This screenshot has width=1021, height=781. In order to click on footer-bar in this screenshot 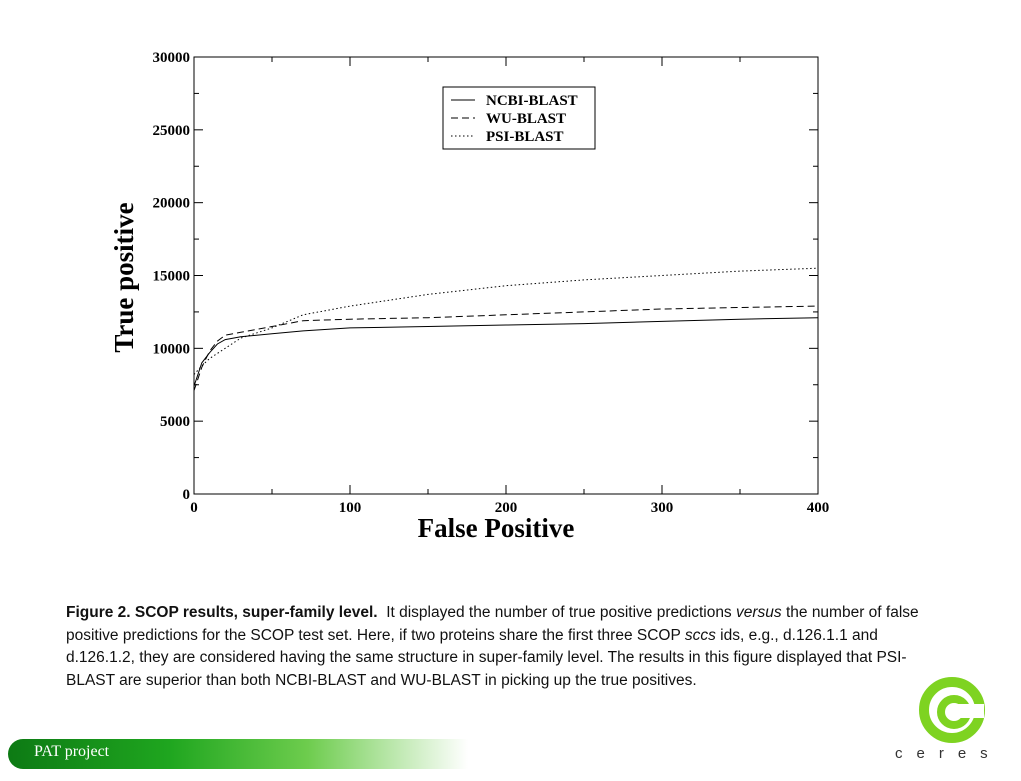, I will do `click(238, 754)`.